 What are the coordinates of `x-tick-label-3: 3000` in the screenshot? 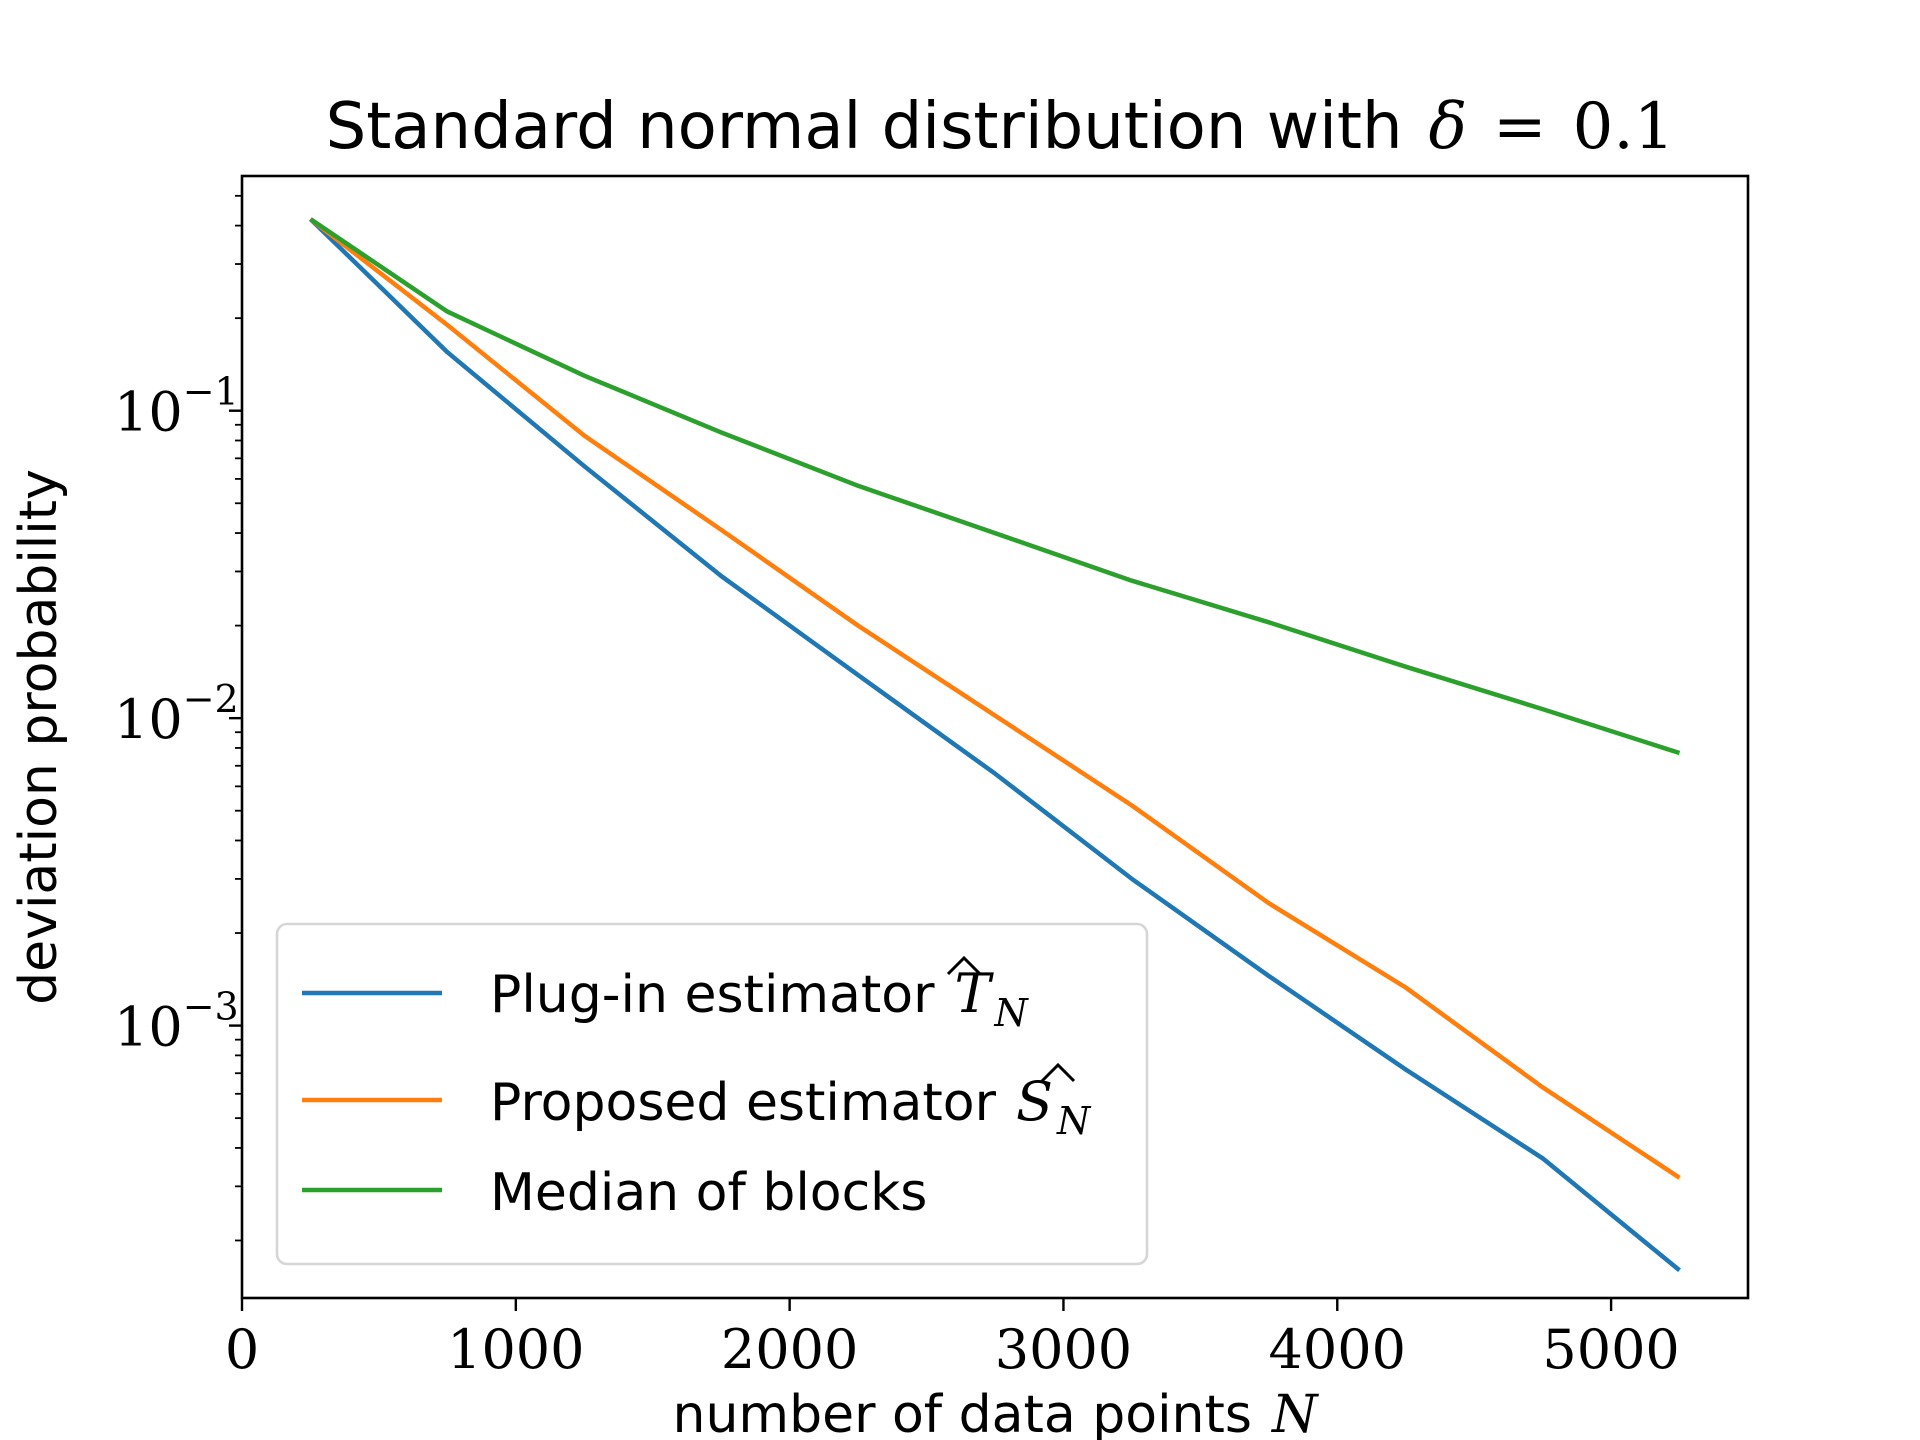 It's located at (1063, 1349).